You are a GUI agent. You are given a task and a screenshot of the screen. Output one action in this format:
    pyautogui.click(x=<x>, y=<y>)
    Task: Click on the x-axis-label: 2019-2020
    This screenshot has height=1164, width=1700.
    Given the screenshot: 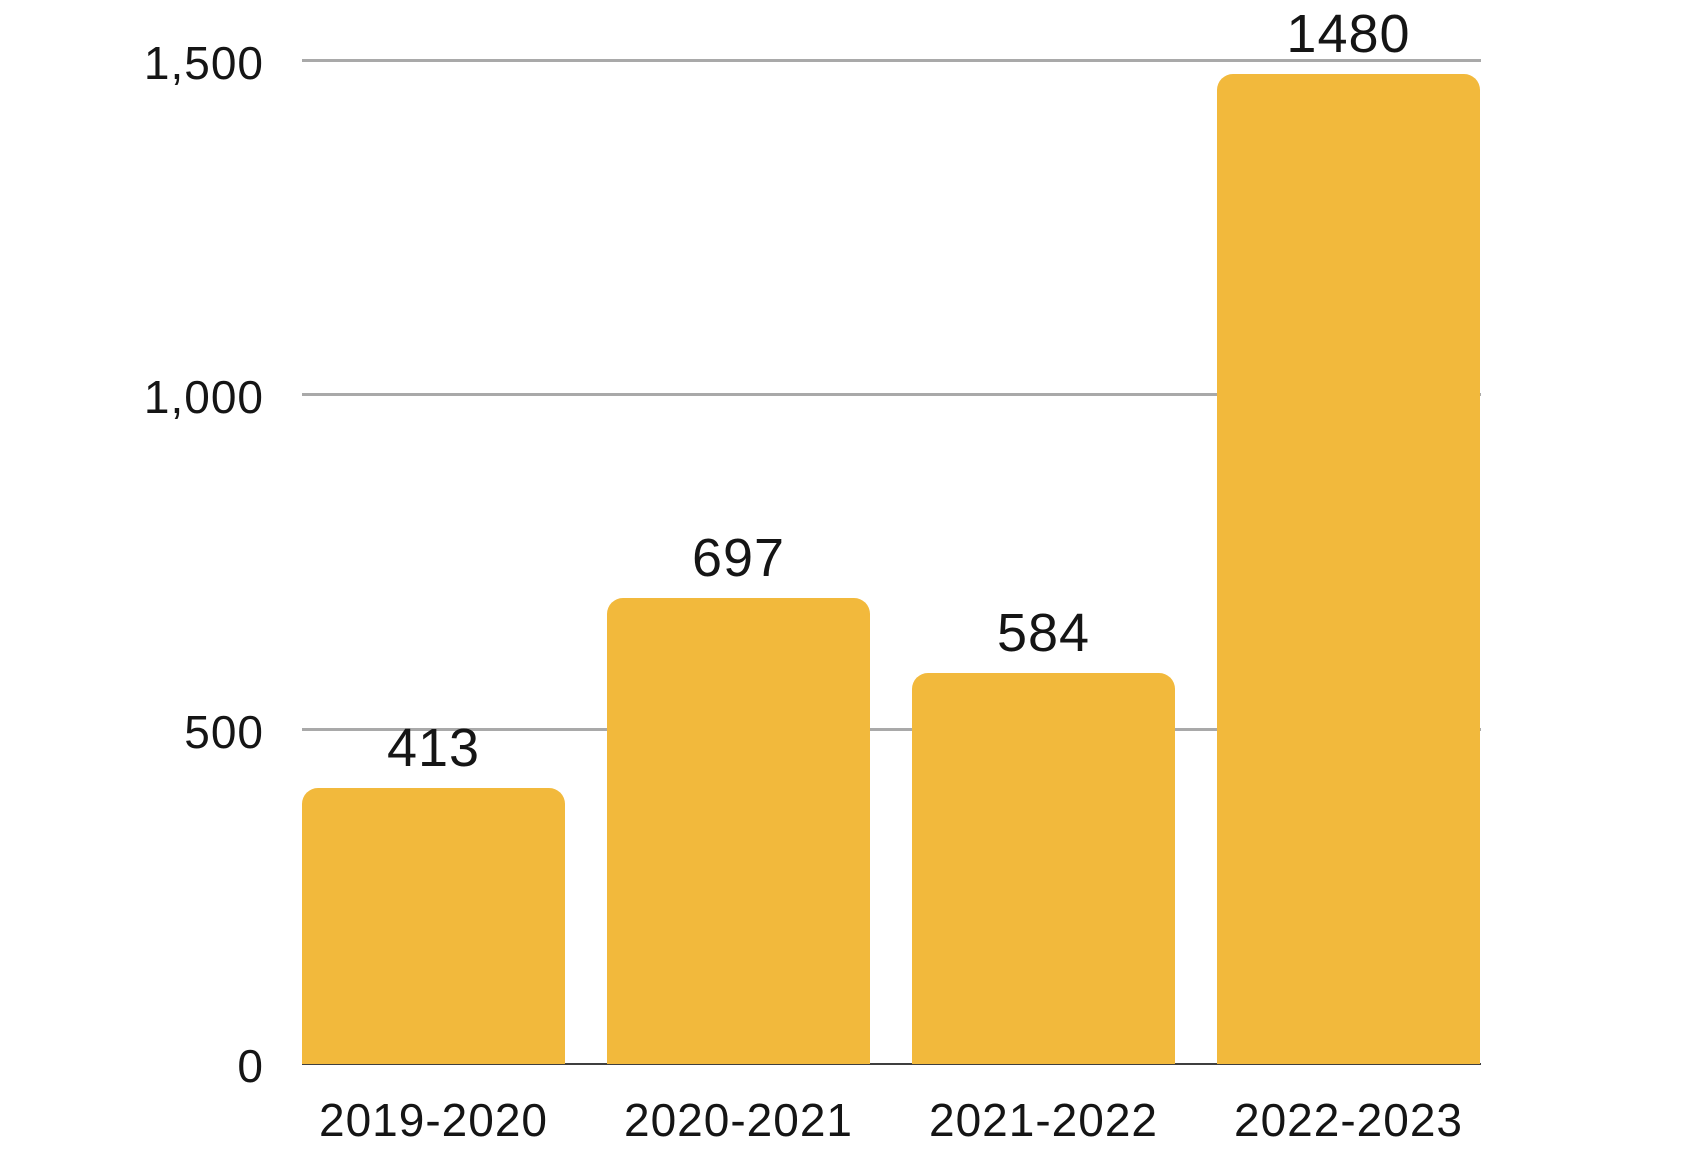 What is the action you would take?
    pyautogui.click(x=433, y=1120)
    